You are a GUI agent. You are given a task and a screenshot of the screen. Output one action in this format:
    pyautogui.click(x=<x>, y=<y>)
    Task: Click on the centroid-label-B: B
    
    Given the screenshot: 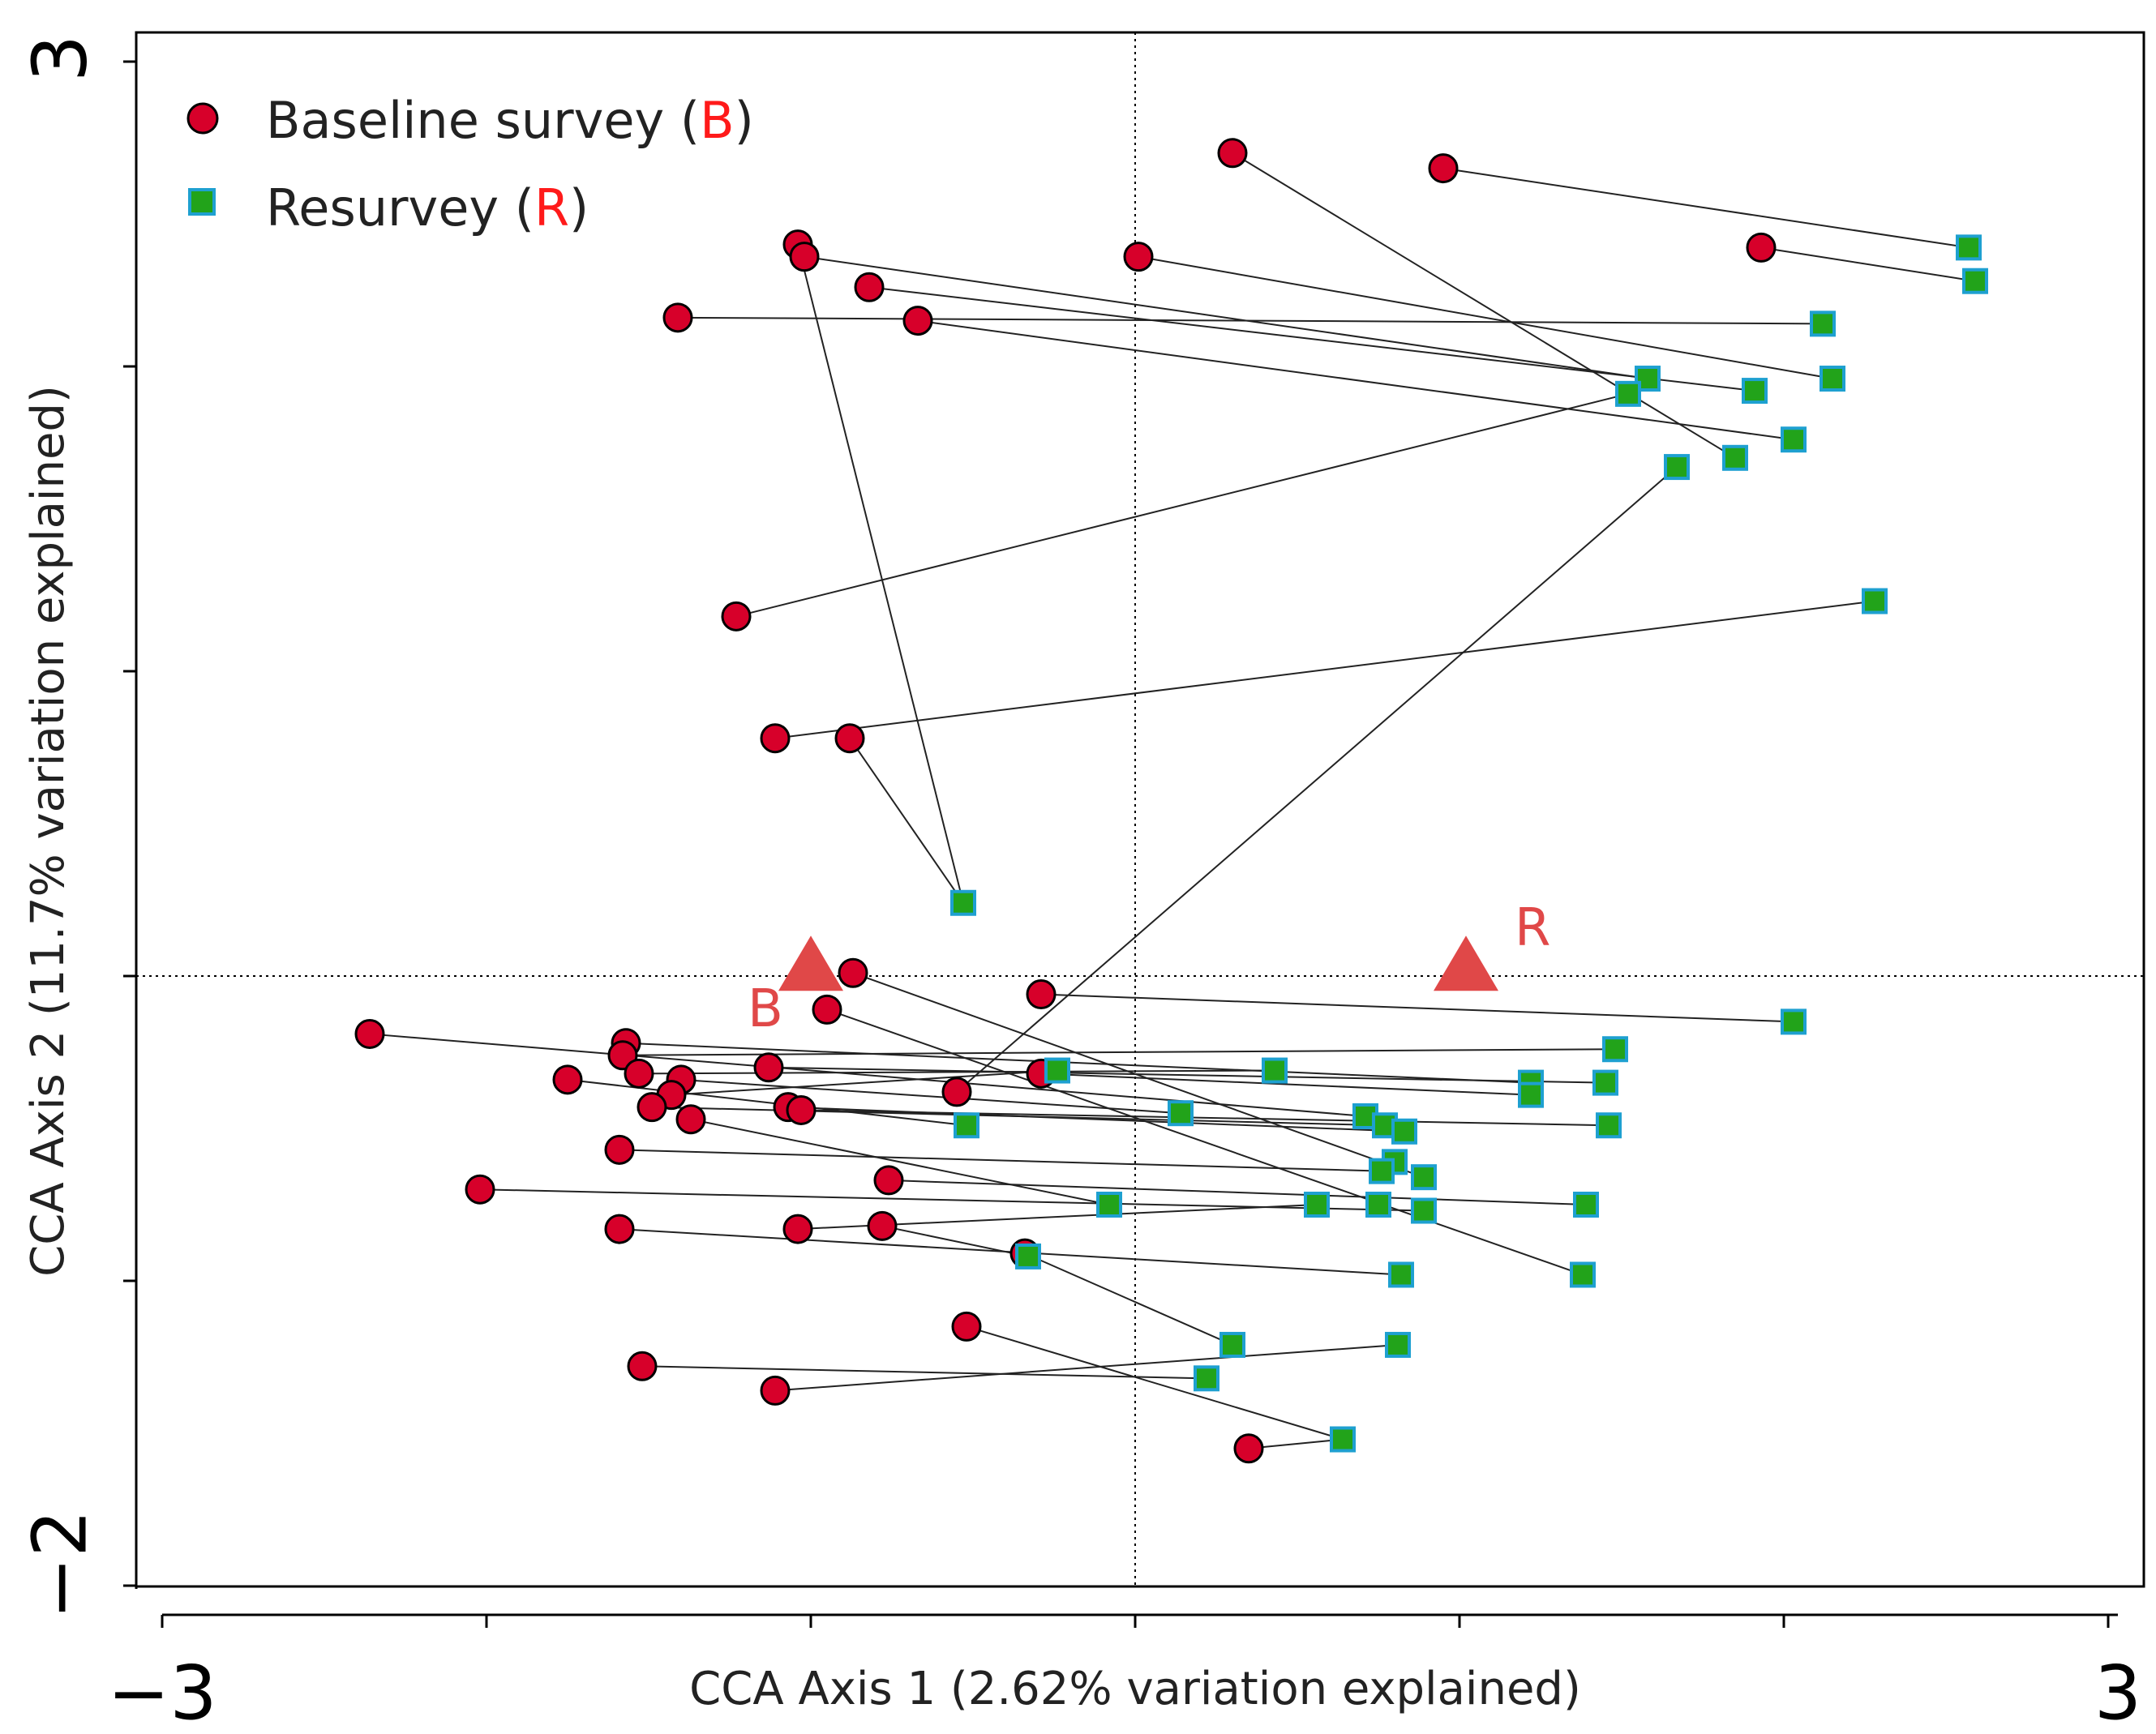 What is the action you would take?
    pyautogui.click(x=765, y=1009)
    